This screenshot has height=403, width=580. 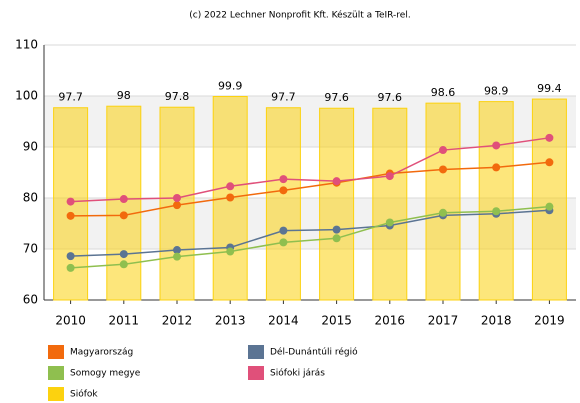 I want to click on x-tick-label: 2018, so click(x=496, y=321).